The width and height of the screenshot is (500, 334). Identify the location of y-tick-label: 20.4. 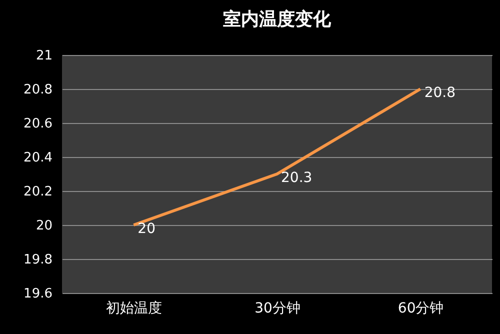
(38, 158).